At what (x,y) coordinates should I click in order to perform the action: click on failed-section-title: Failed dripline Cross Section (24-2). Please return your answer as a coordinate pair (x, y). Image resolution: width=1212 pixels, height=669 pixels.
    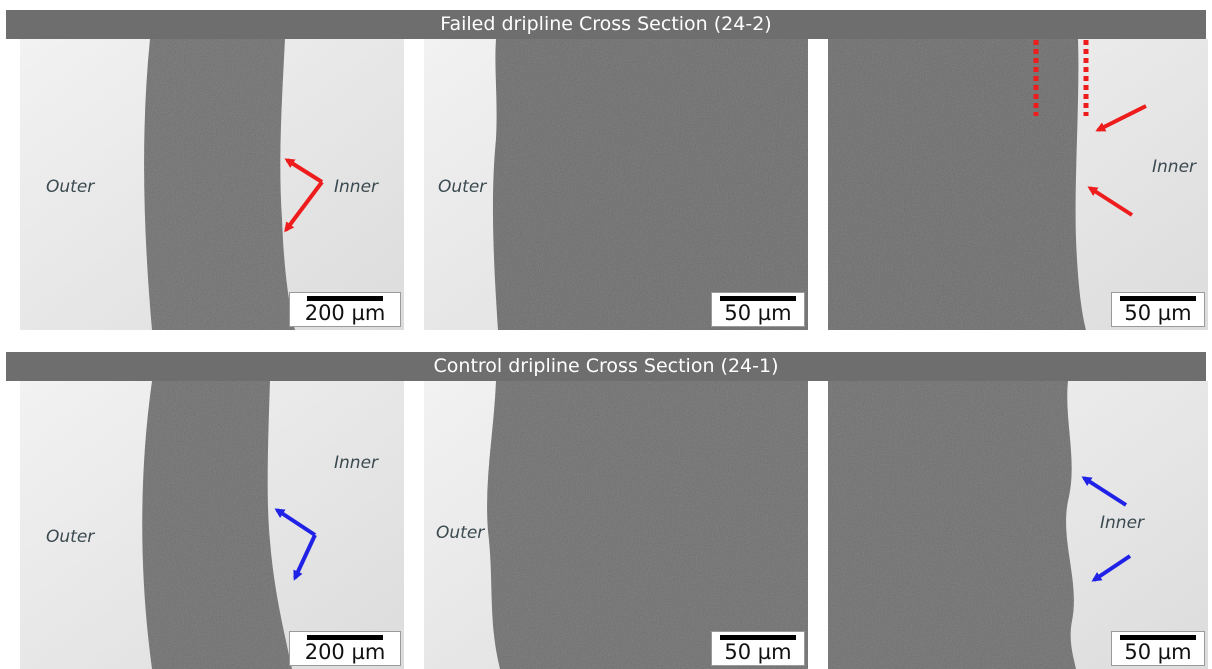
    Looking at the image, I should click on (606, 24).